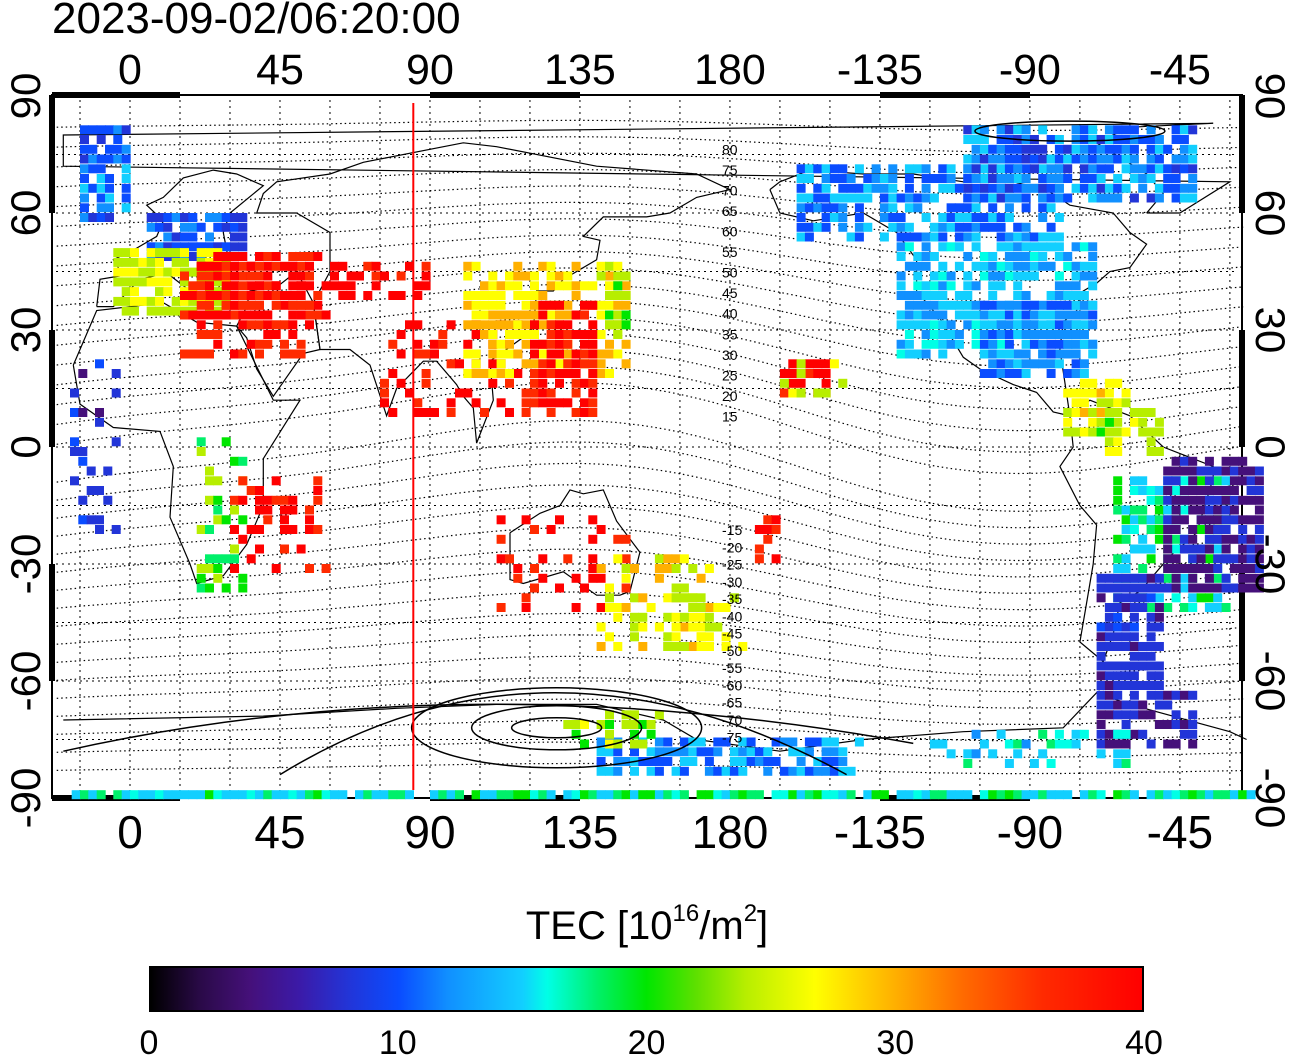 The width and height of the screenshot is (1294, 1063). I want to click on bottom-tick-label: 90, so click(429, 832).